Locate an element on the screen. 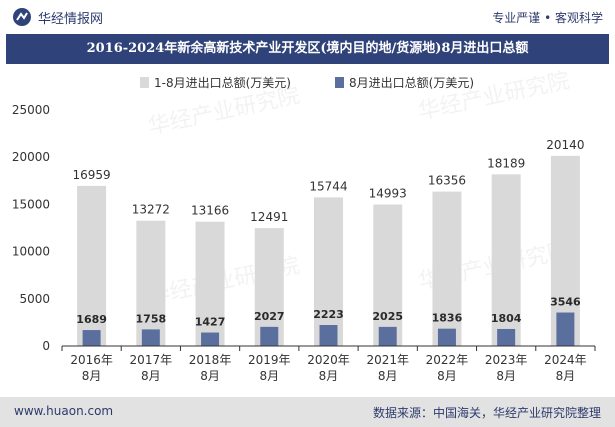 Image resolution: width=615 pixels, height=427 pixels. x-tick-label: 2018年 8月 is located at coordinates (210, 368).